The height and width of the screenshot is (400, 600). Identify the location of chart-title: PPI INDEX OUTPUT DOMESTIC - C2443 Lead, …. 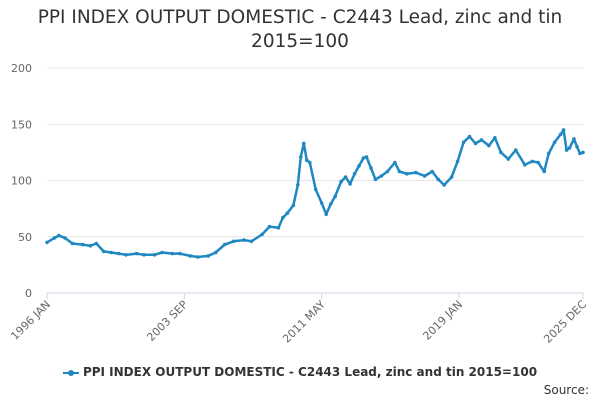
(300, 29).